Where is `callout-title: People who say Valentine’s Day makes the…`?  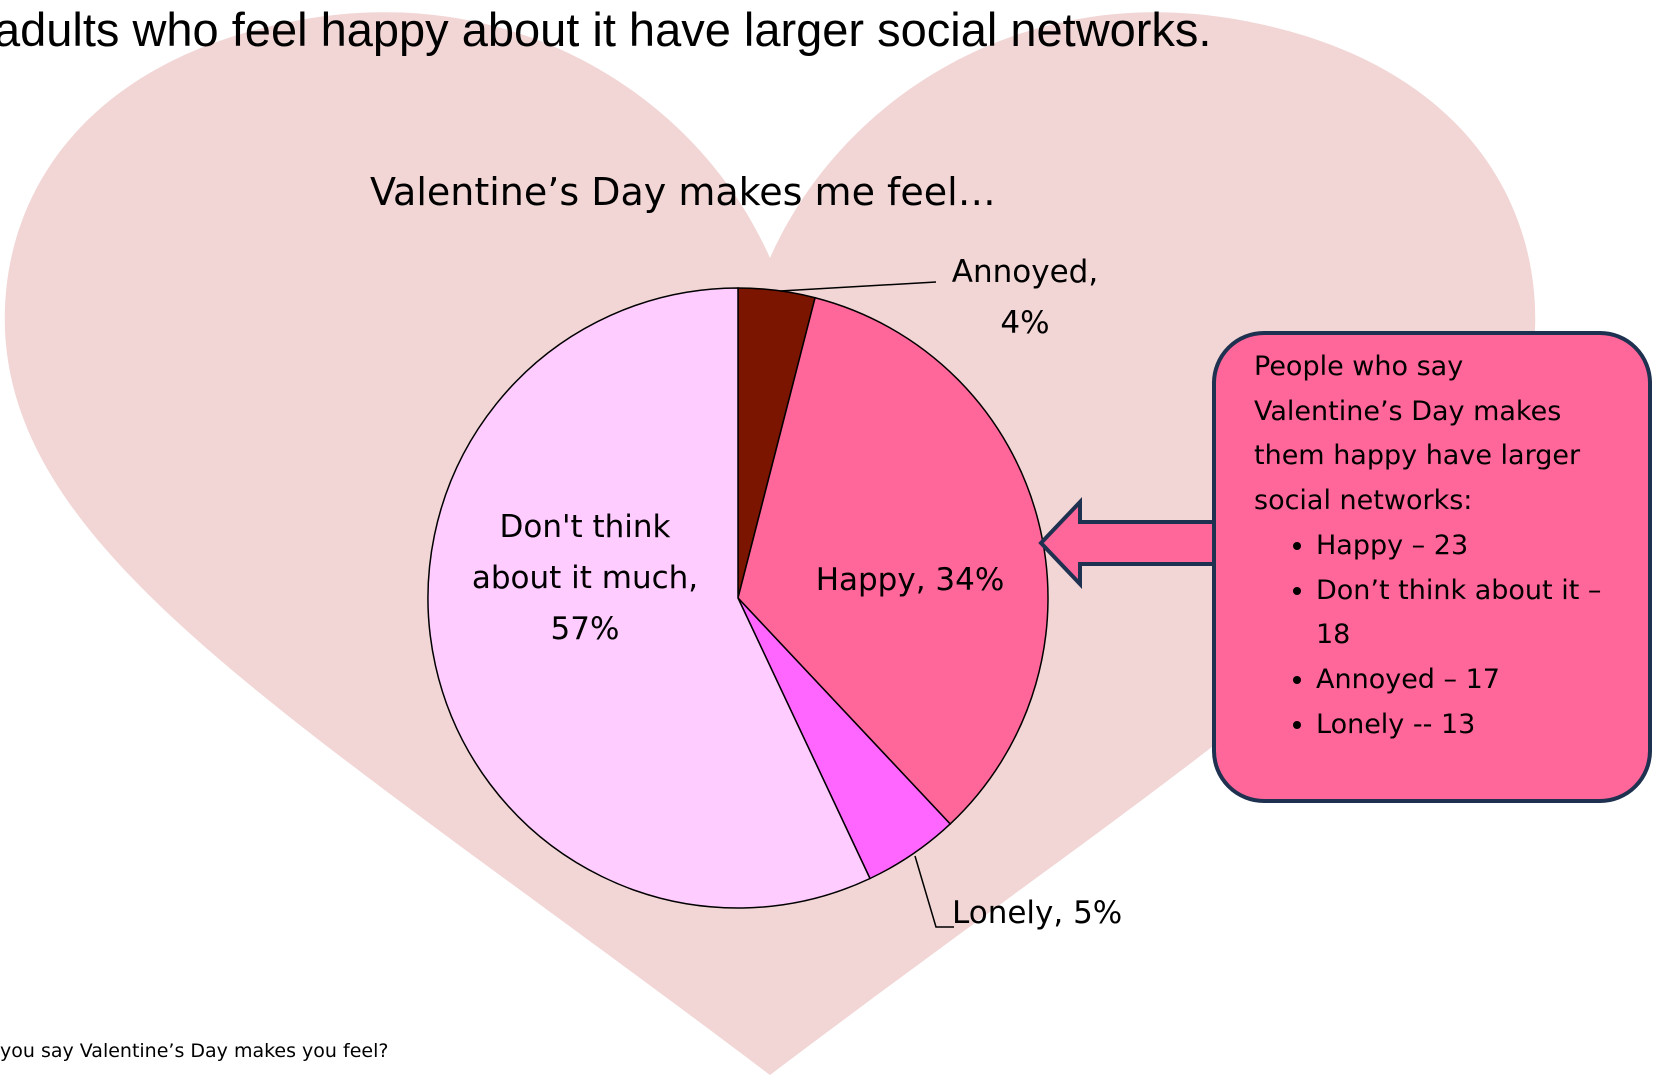
callout-title: People who say Valentine’s Day makes the… is located at coordinates (1417, 434).